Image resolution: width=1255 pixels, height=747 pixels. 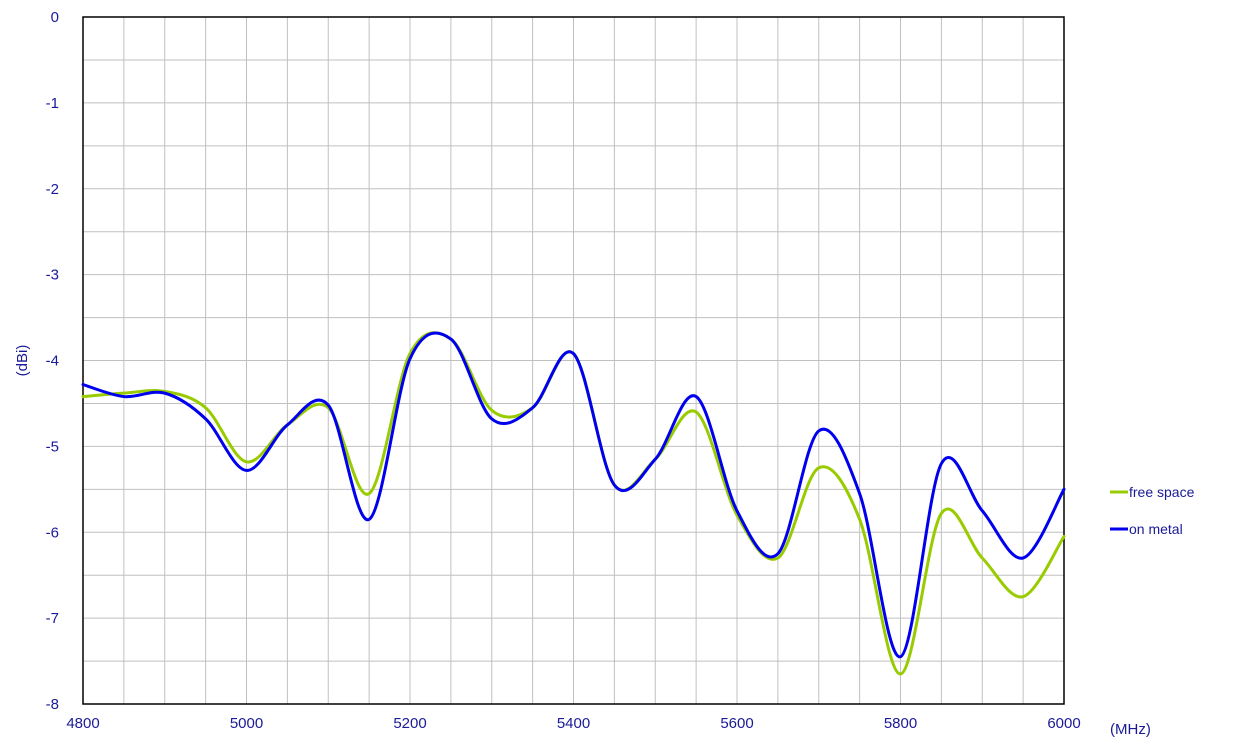 I want to click on y-axis-ticks: 0 -1 -2 -3 -4 -5 -6 -7 -8, so click(x=52, y=361).